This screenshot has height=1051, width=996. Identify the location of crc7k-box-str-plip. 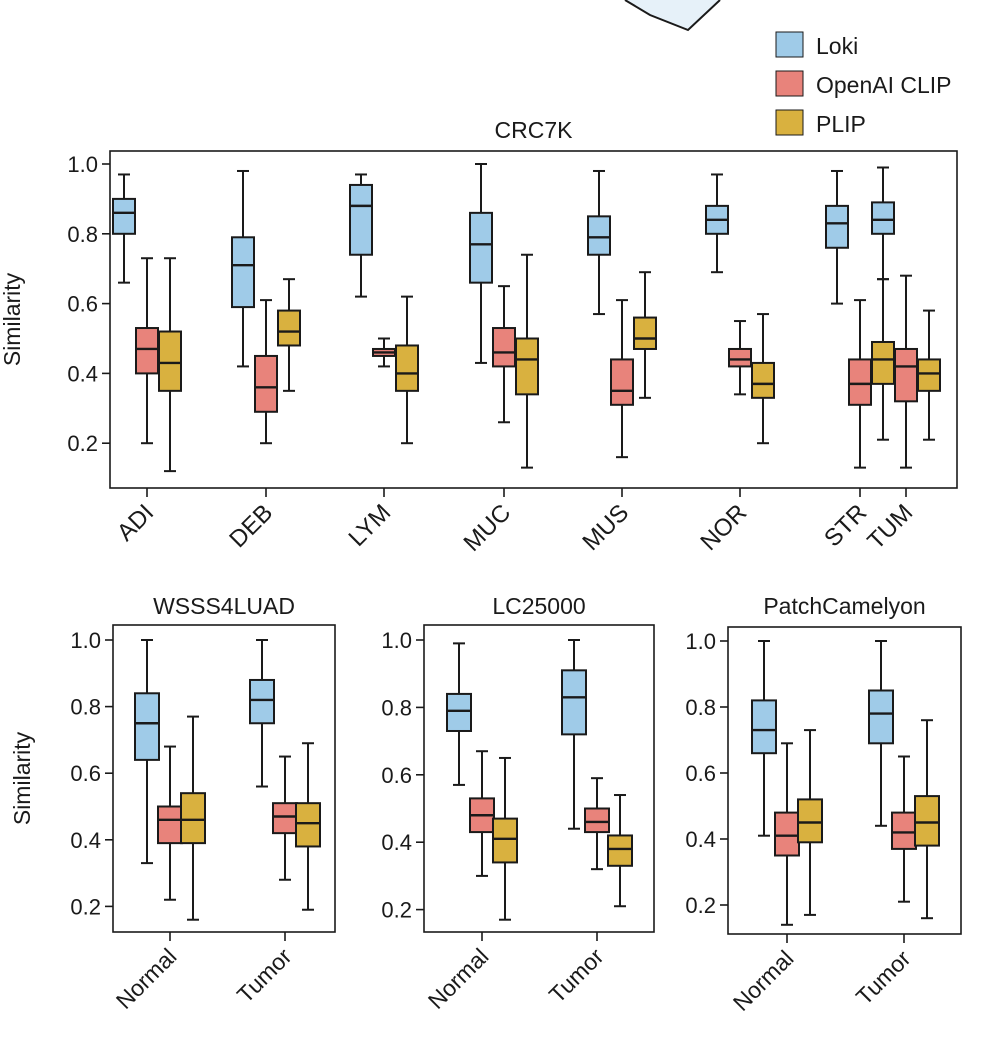
(883, 359).